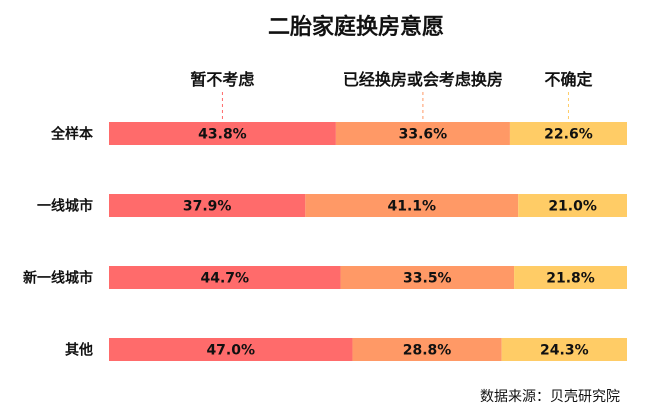 The width and height of the screenshot is (648, 416). What do you see at coordinates (222, 79) in the screenshot?
I see `legend-entry: 暂不考虑` at bounding box center [222, 79].